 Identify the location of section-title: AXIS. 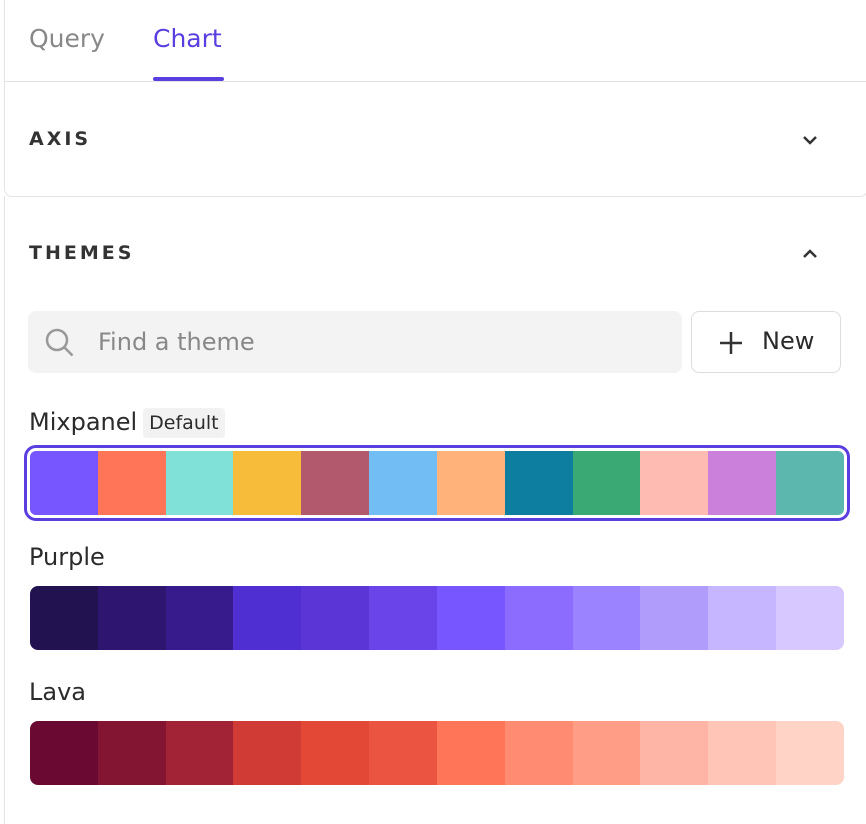
(60, 139).